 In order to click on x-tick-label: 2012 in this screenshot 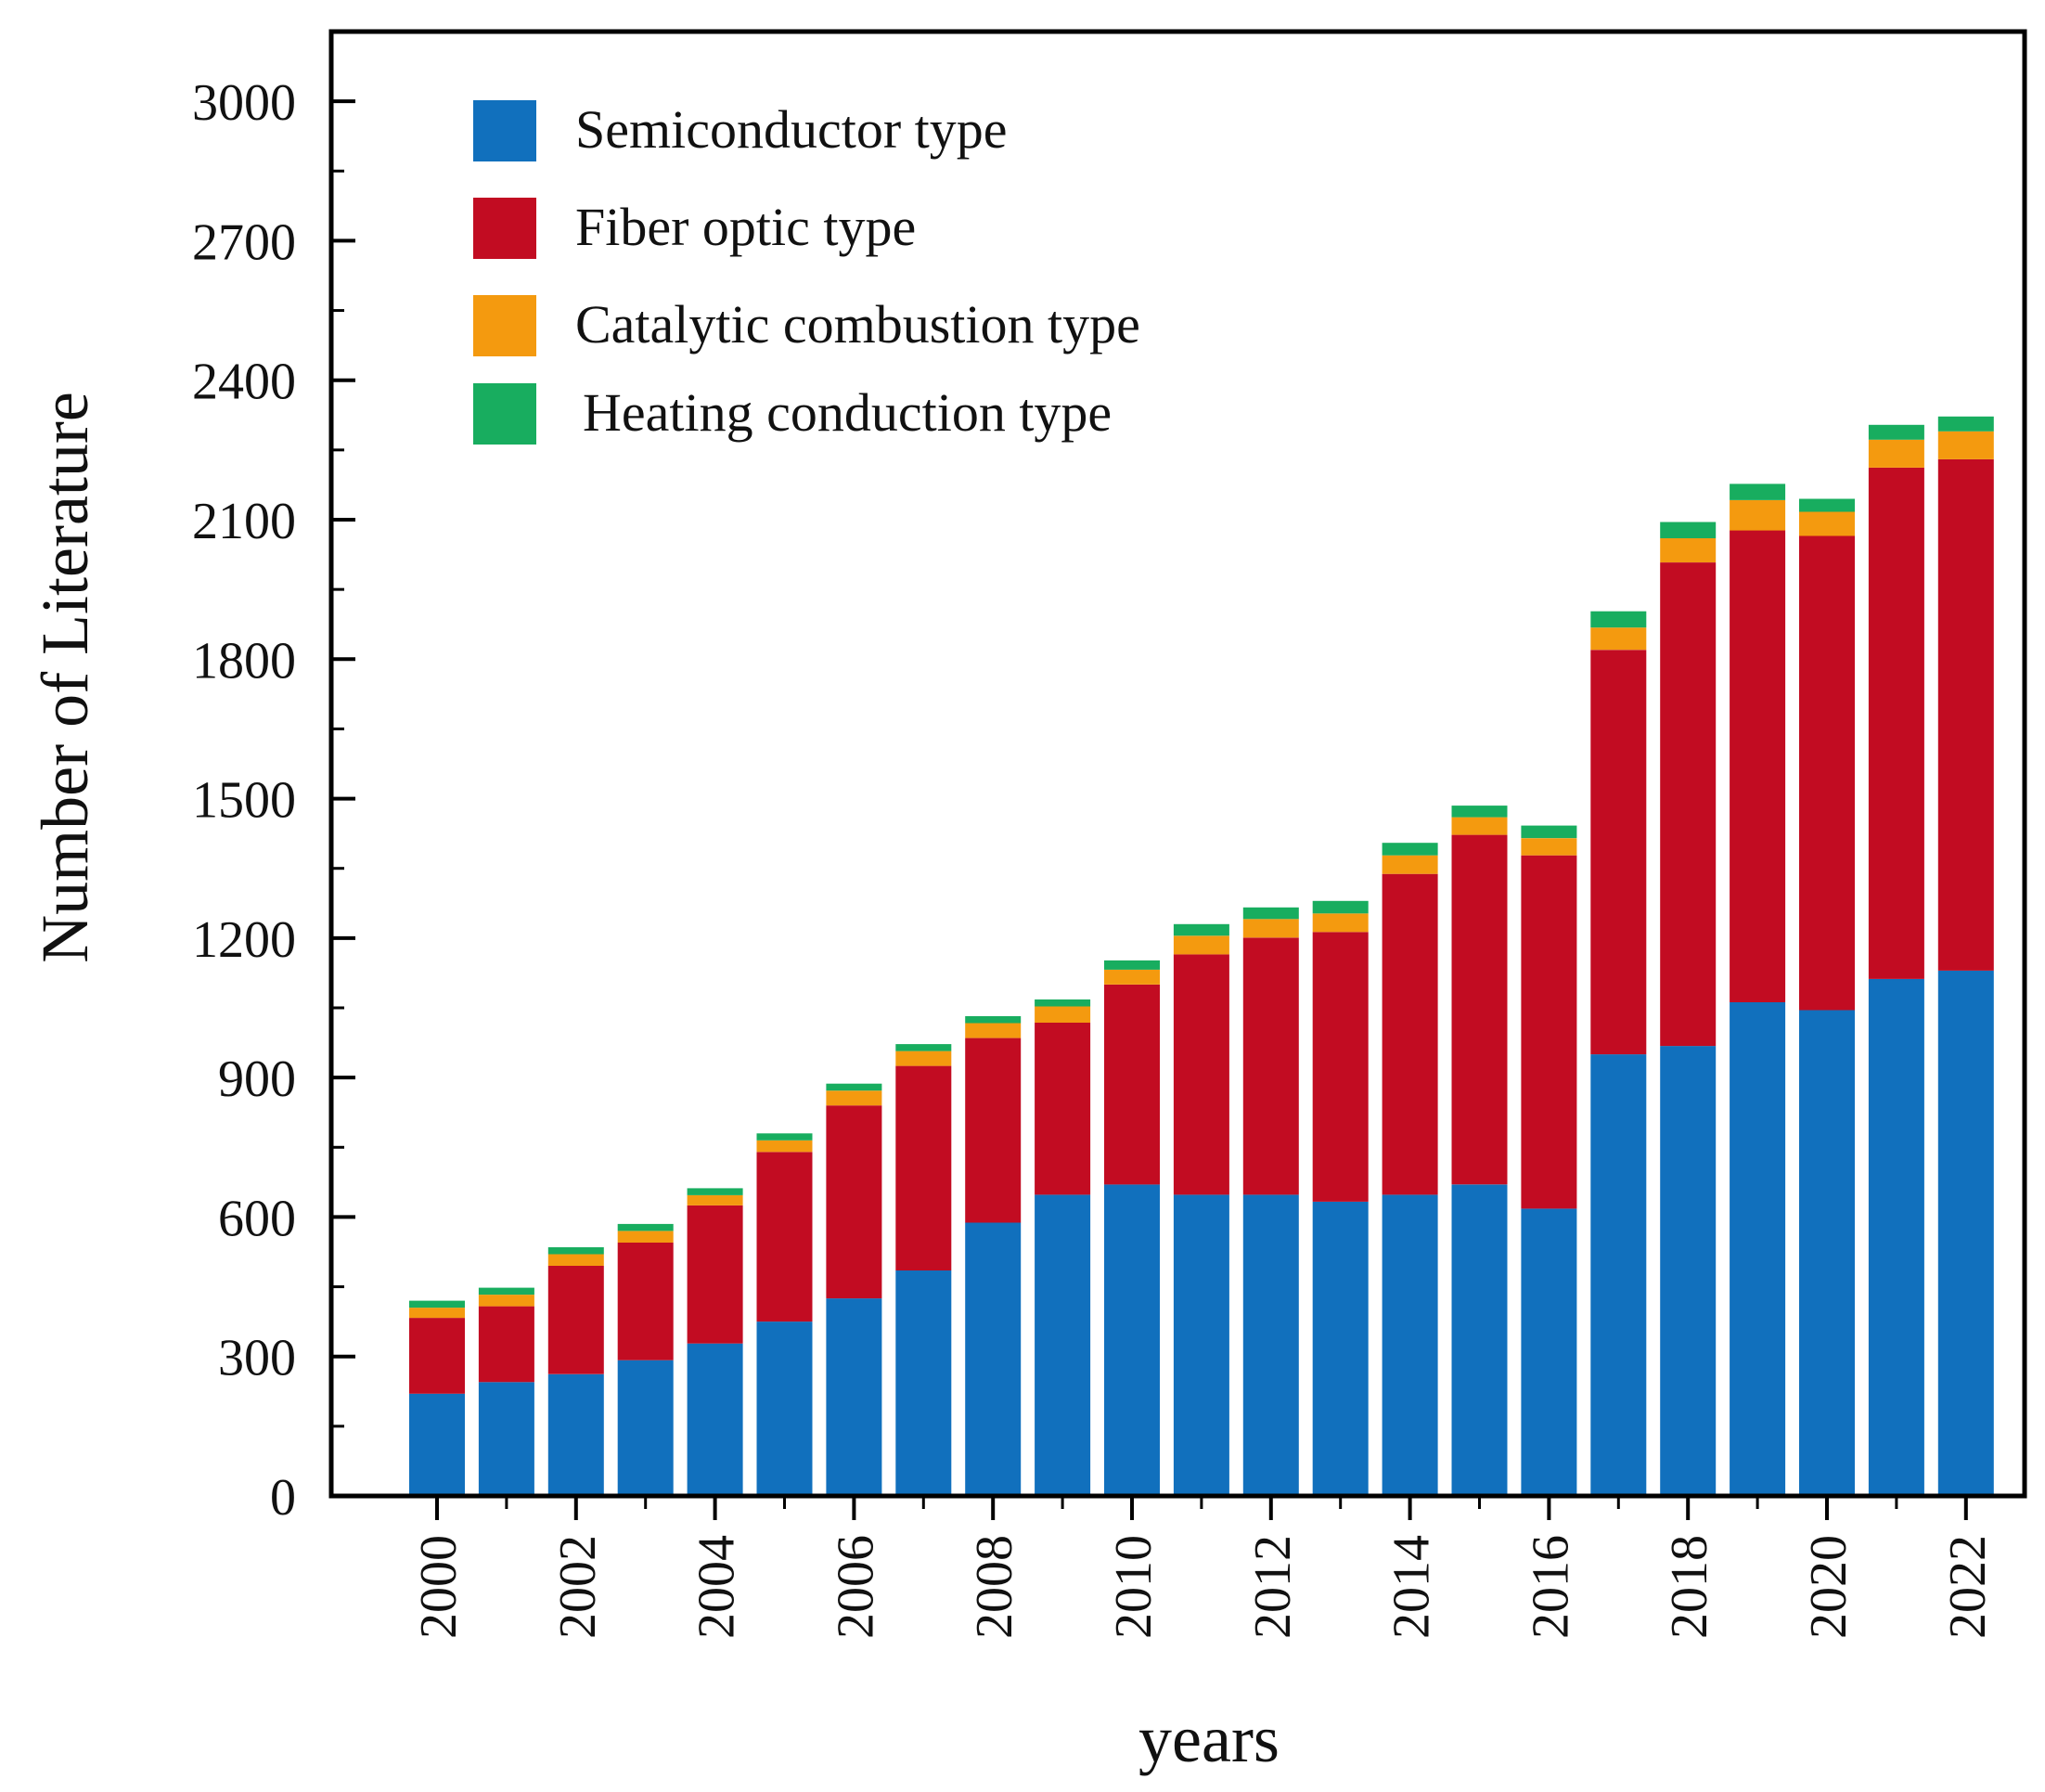, I will do `click(1273, 1587)`.